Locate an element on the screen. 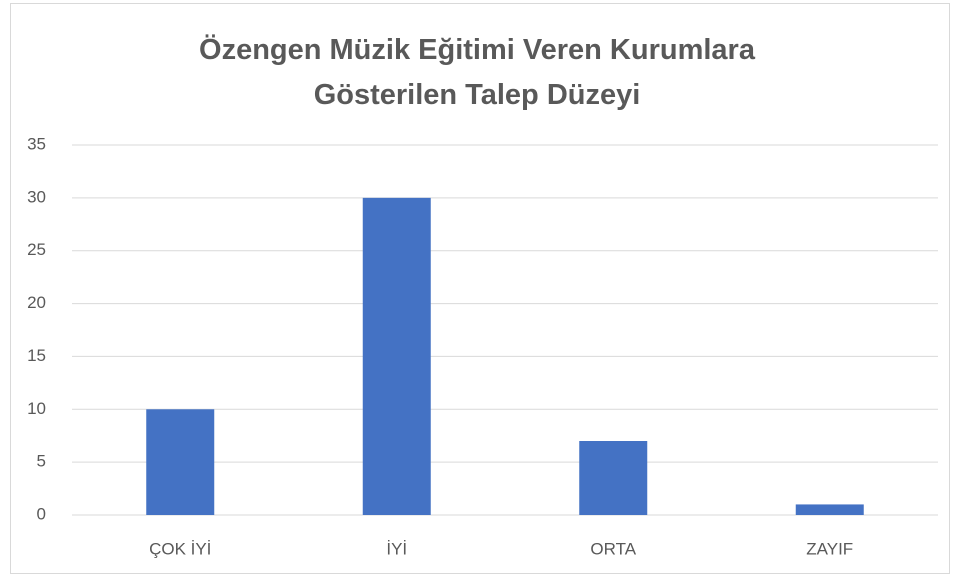 This screenshot has width=955, height=578. x-tick-label: ÇOK İYİ is located at coordinates (180, 548).